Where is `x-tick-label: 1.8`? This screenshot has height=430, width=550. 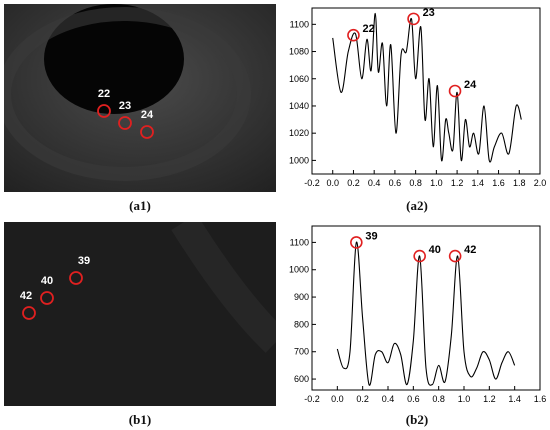
x-tick-label: 1.8 is located at coordinates (519, 183).